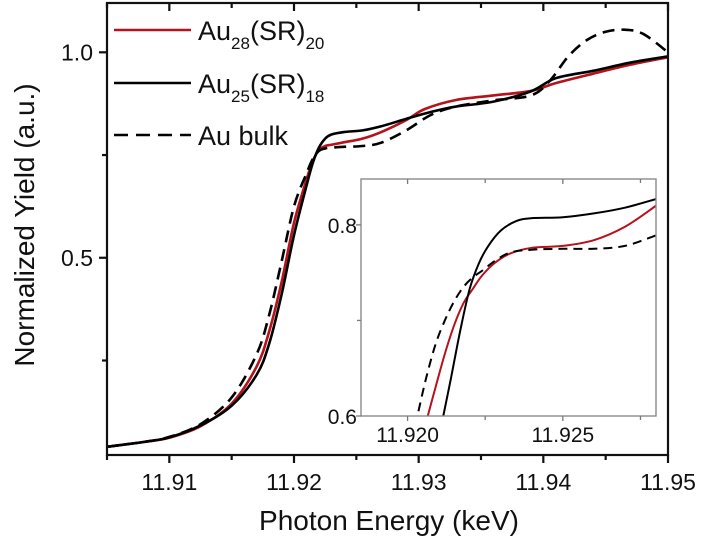 This screenshot has width=704, height=545. Describe the element at coordinates (294, 482) in the screenshot. I see `main-x-tick-label: 11.92` at that location.